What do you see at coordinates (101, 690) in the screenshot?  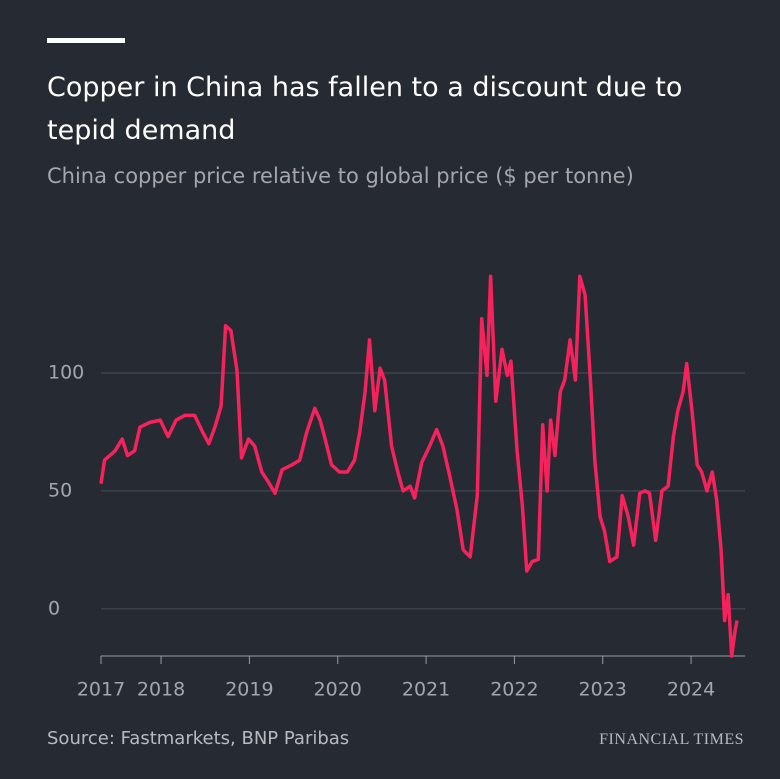 I see `x-tick-label: 2017` at bounding box center [101, 690].